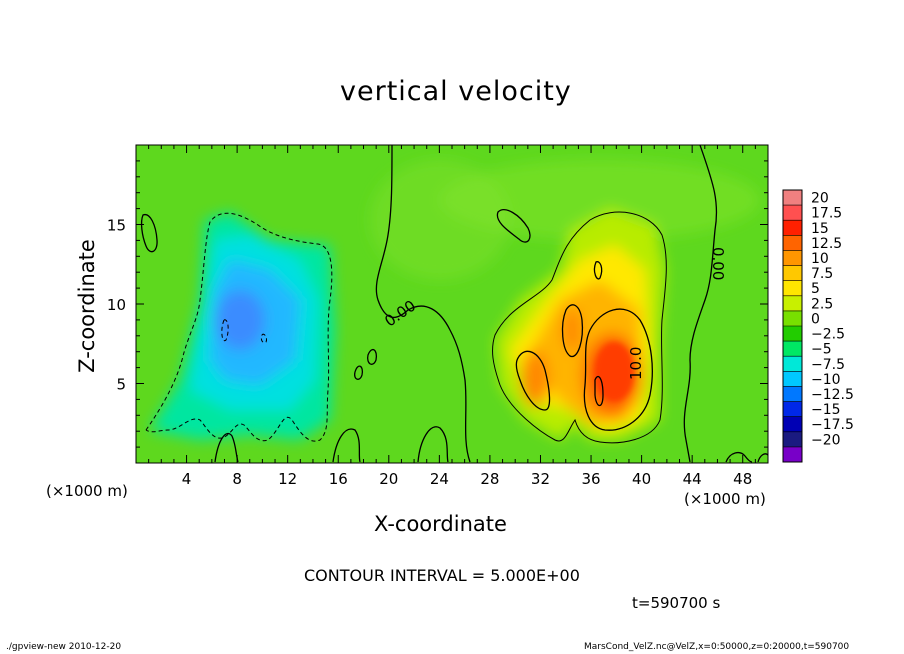  I want to click on colorbar-level-label: 12.5, so click(826, 244).